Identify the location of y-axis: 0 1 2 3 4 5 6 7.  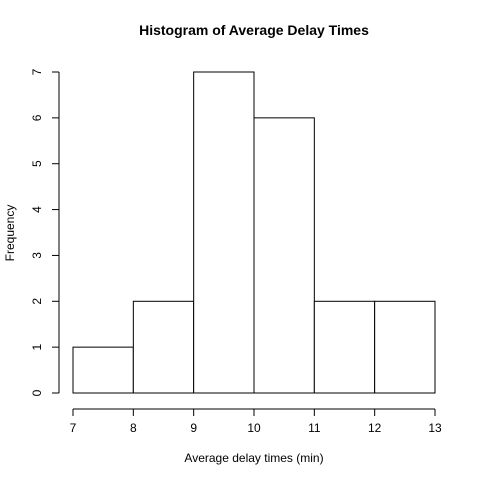
(45, 232).